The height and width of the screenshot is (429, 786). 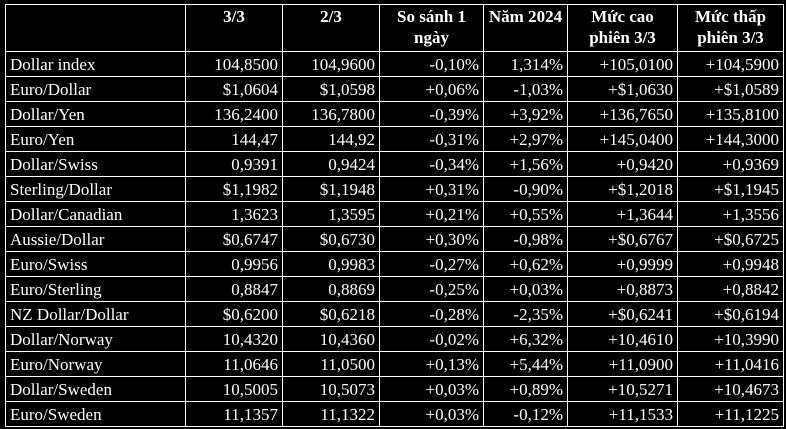 I want to click on session-low-cell: +$0,6194, so click(x=730, y=314).